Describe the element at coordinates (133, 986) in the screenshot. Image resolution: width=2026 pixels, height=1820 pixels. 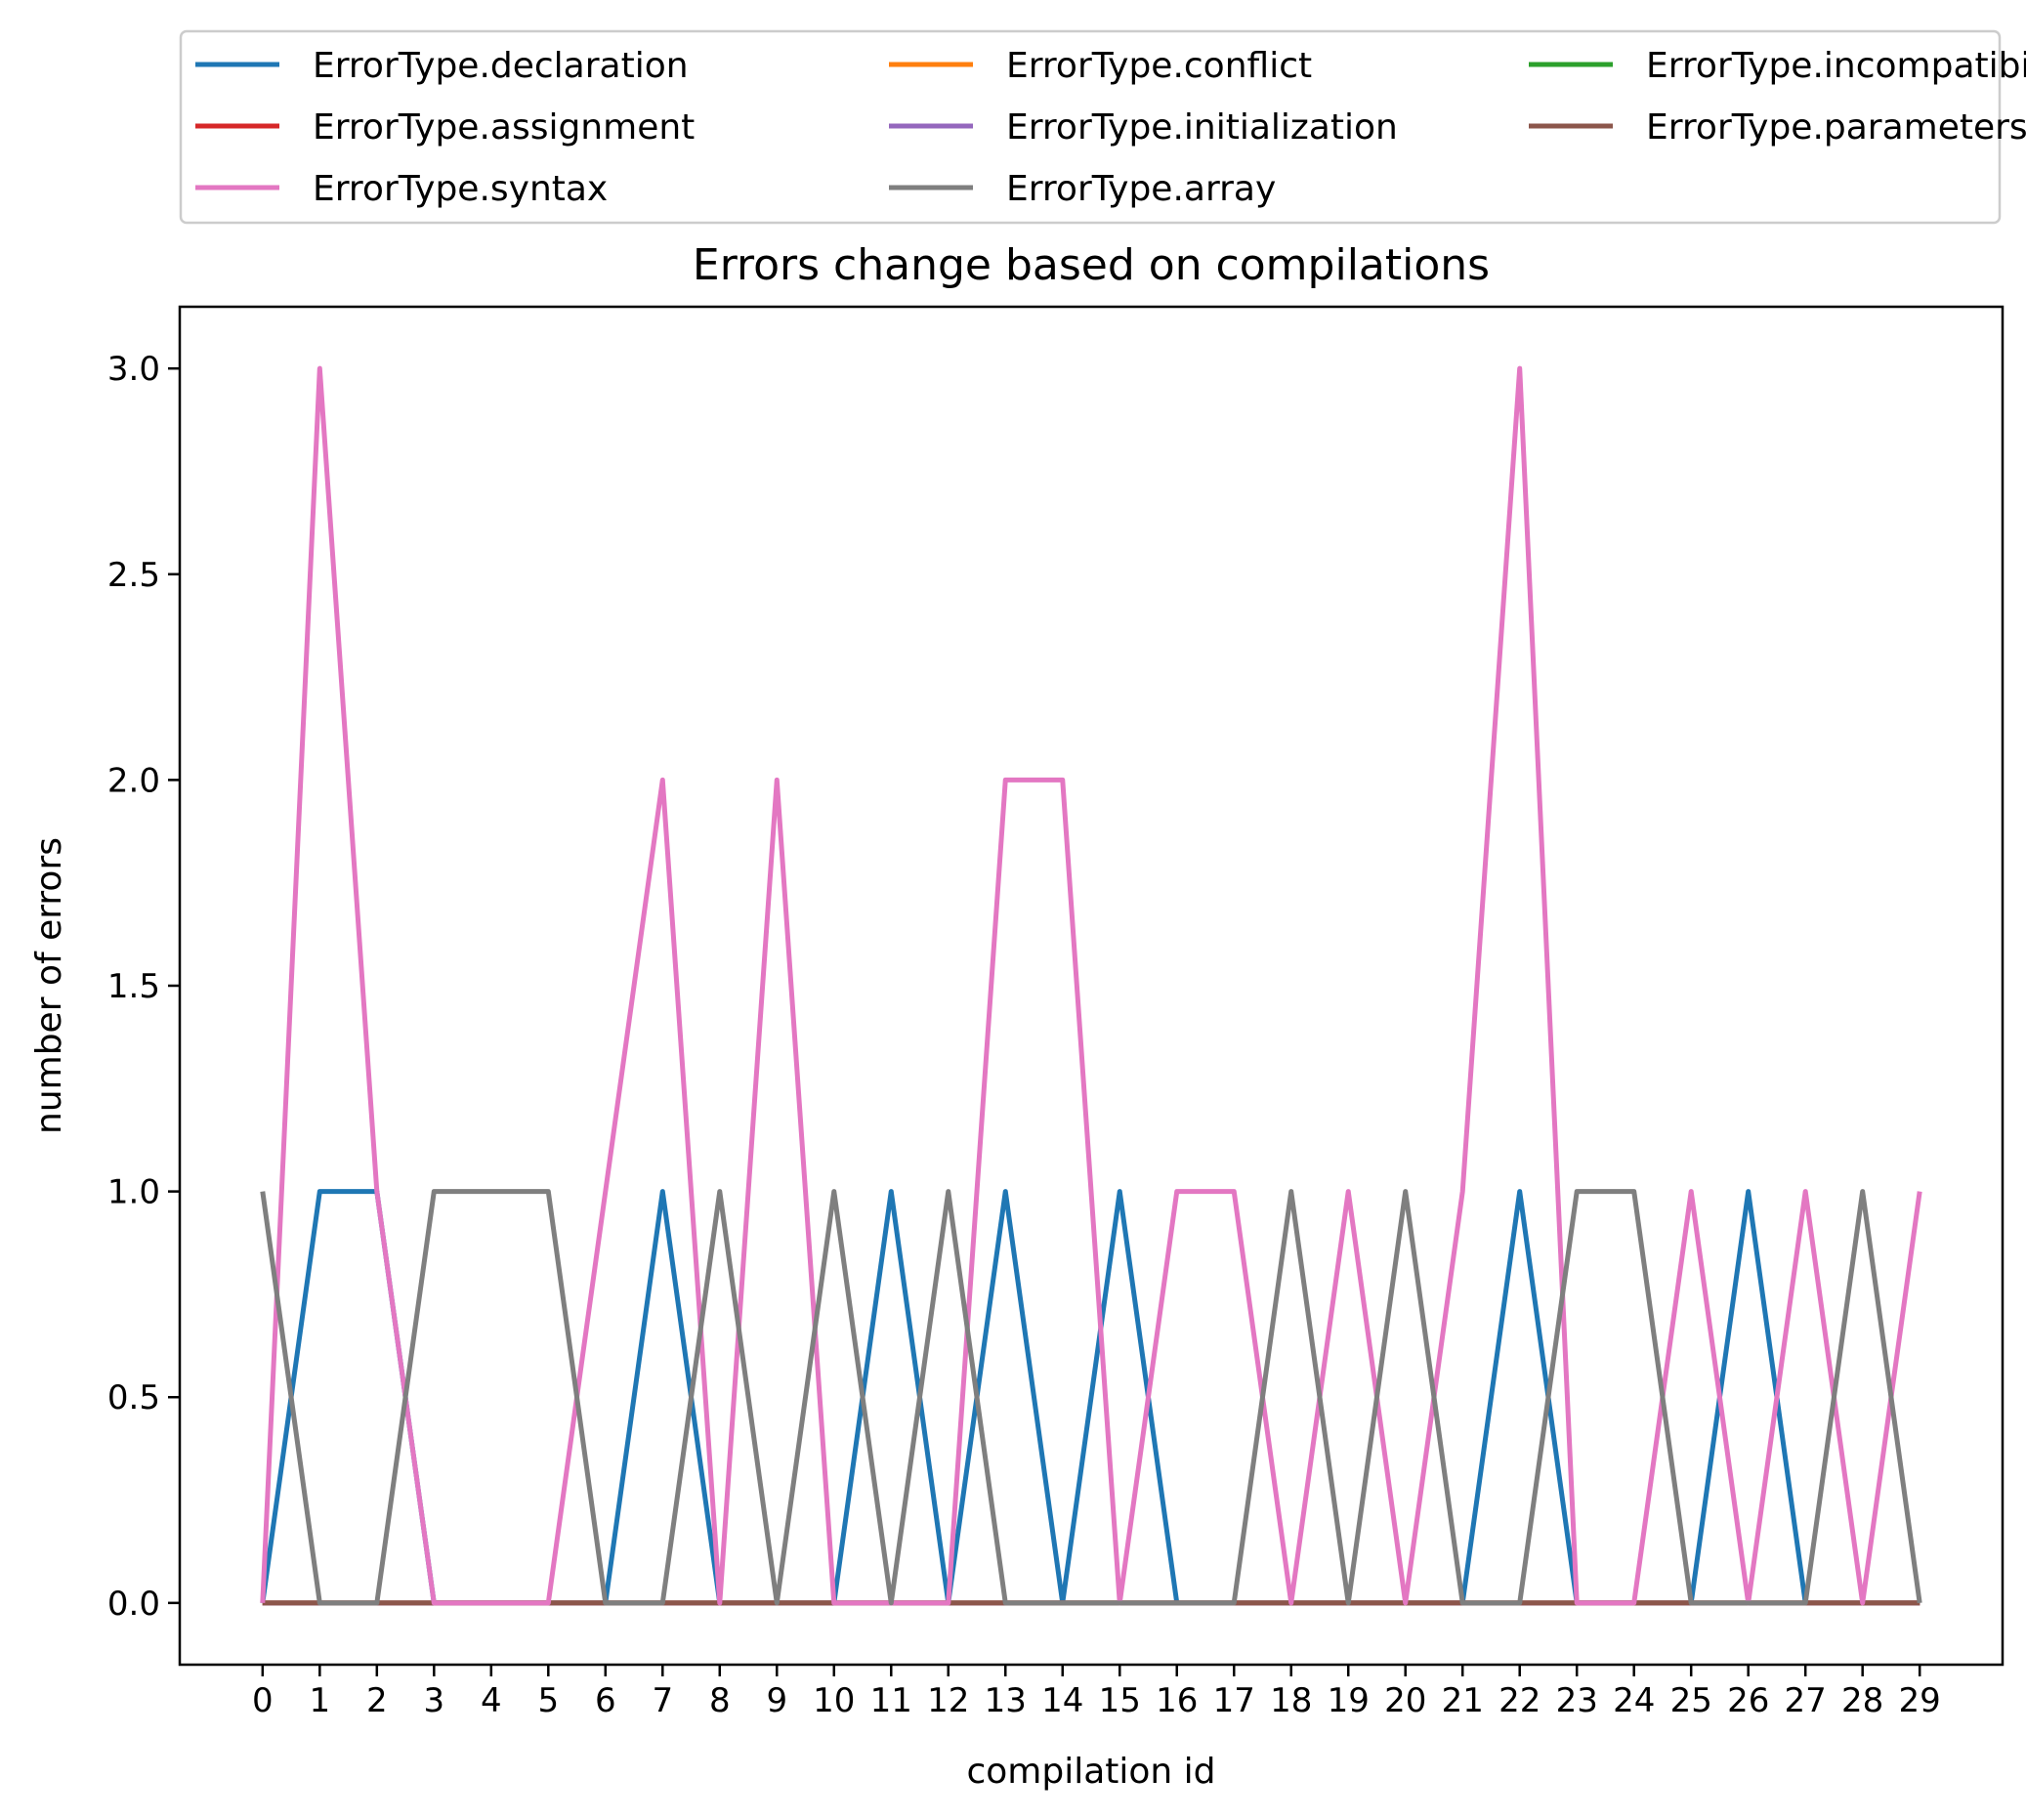
I see `y-tick-label: 1.5` at that location.